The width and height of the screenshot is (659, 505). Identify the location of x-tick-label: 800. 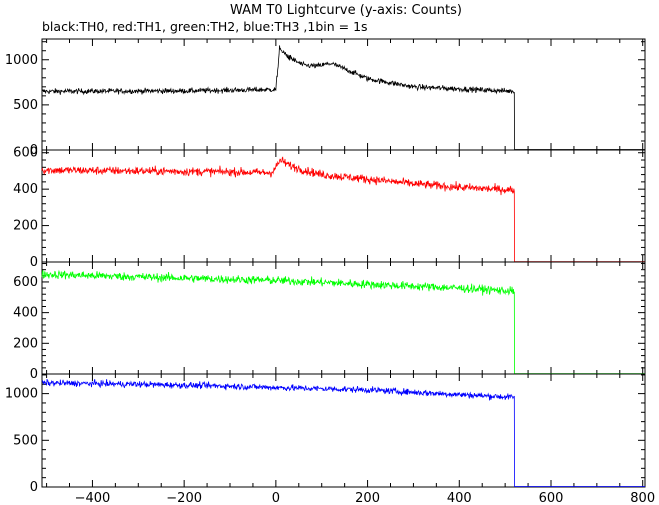
(642, 498).